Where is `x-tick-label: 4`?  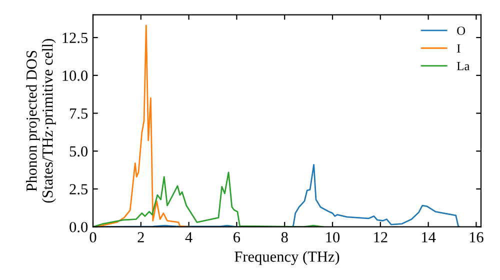 x-tick-label: 4 is located at coordinates (188, 237).